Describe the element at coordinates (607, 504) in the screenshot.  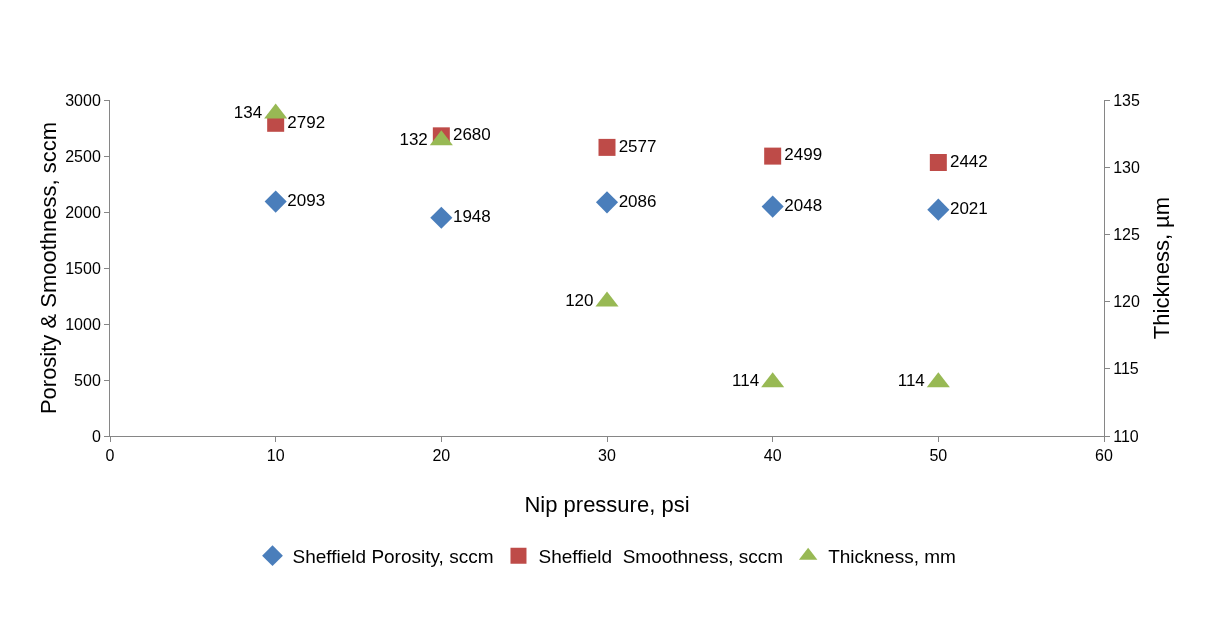
I see `x-axis-title: Nip pressure, psi` at that location.